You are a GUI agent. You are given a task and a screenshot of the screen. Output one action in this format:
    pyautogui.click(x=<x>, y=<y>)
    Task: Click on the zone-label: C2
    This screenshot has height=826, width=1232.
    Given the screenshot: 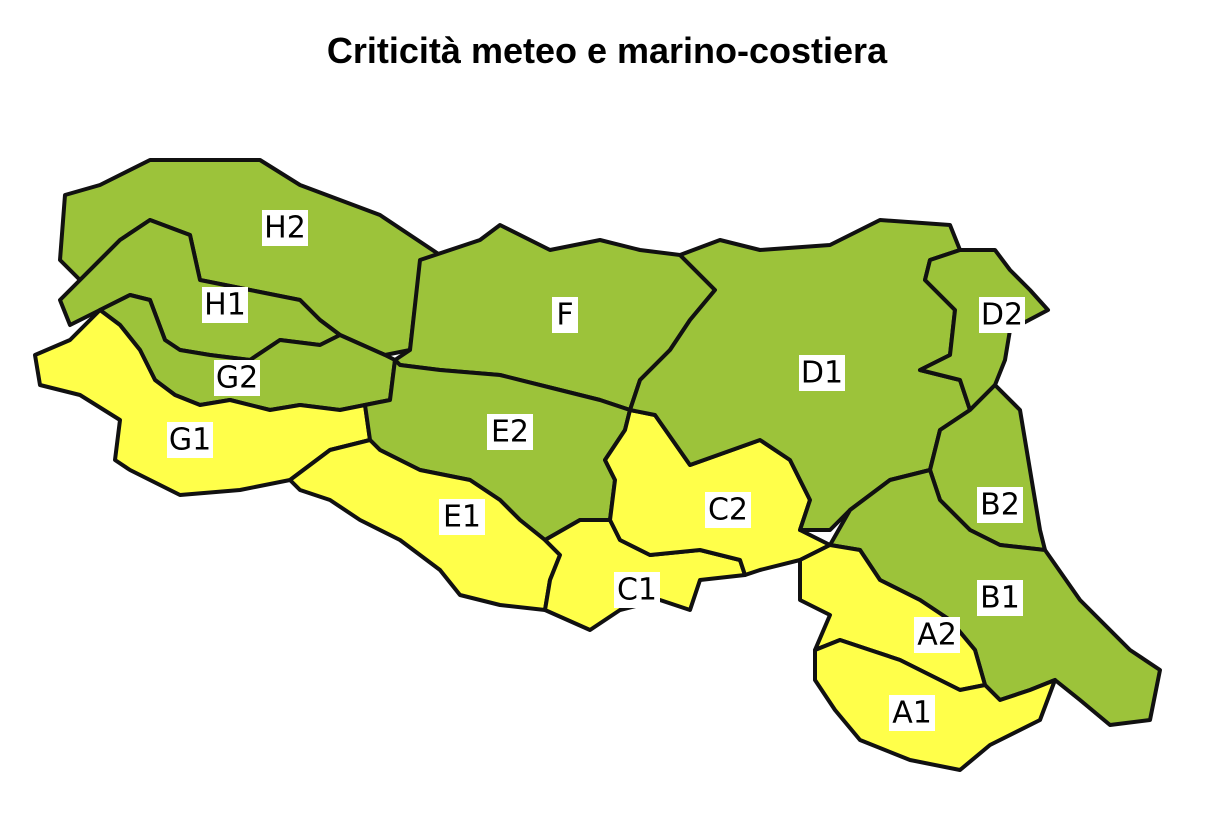 What is the action you would take?
    pyautogui.click(x=728, y=510)
    